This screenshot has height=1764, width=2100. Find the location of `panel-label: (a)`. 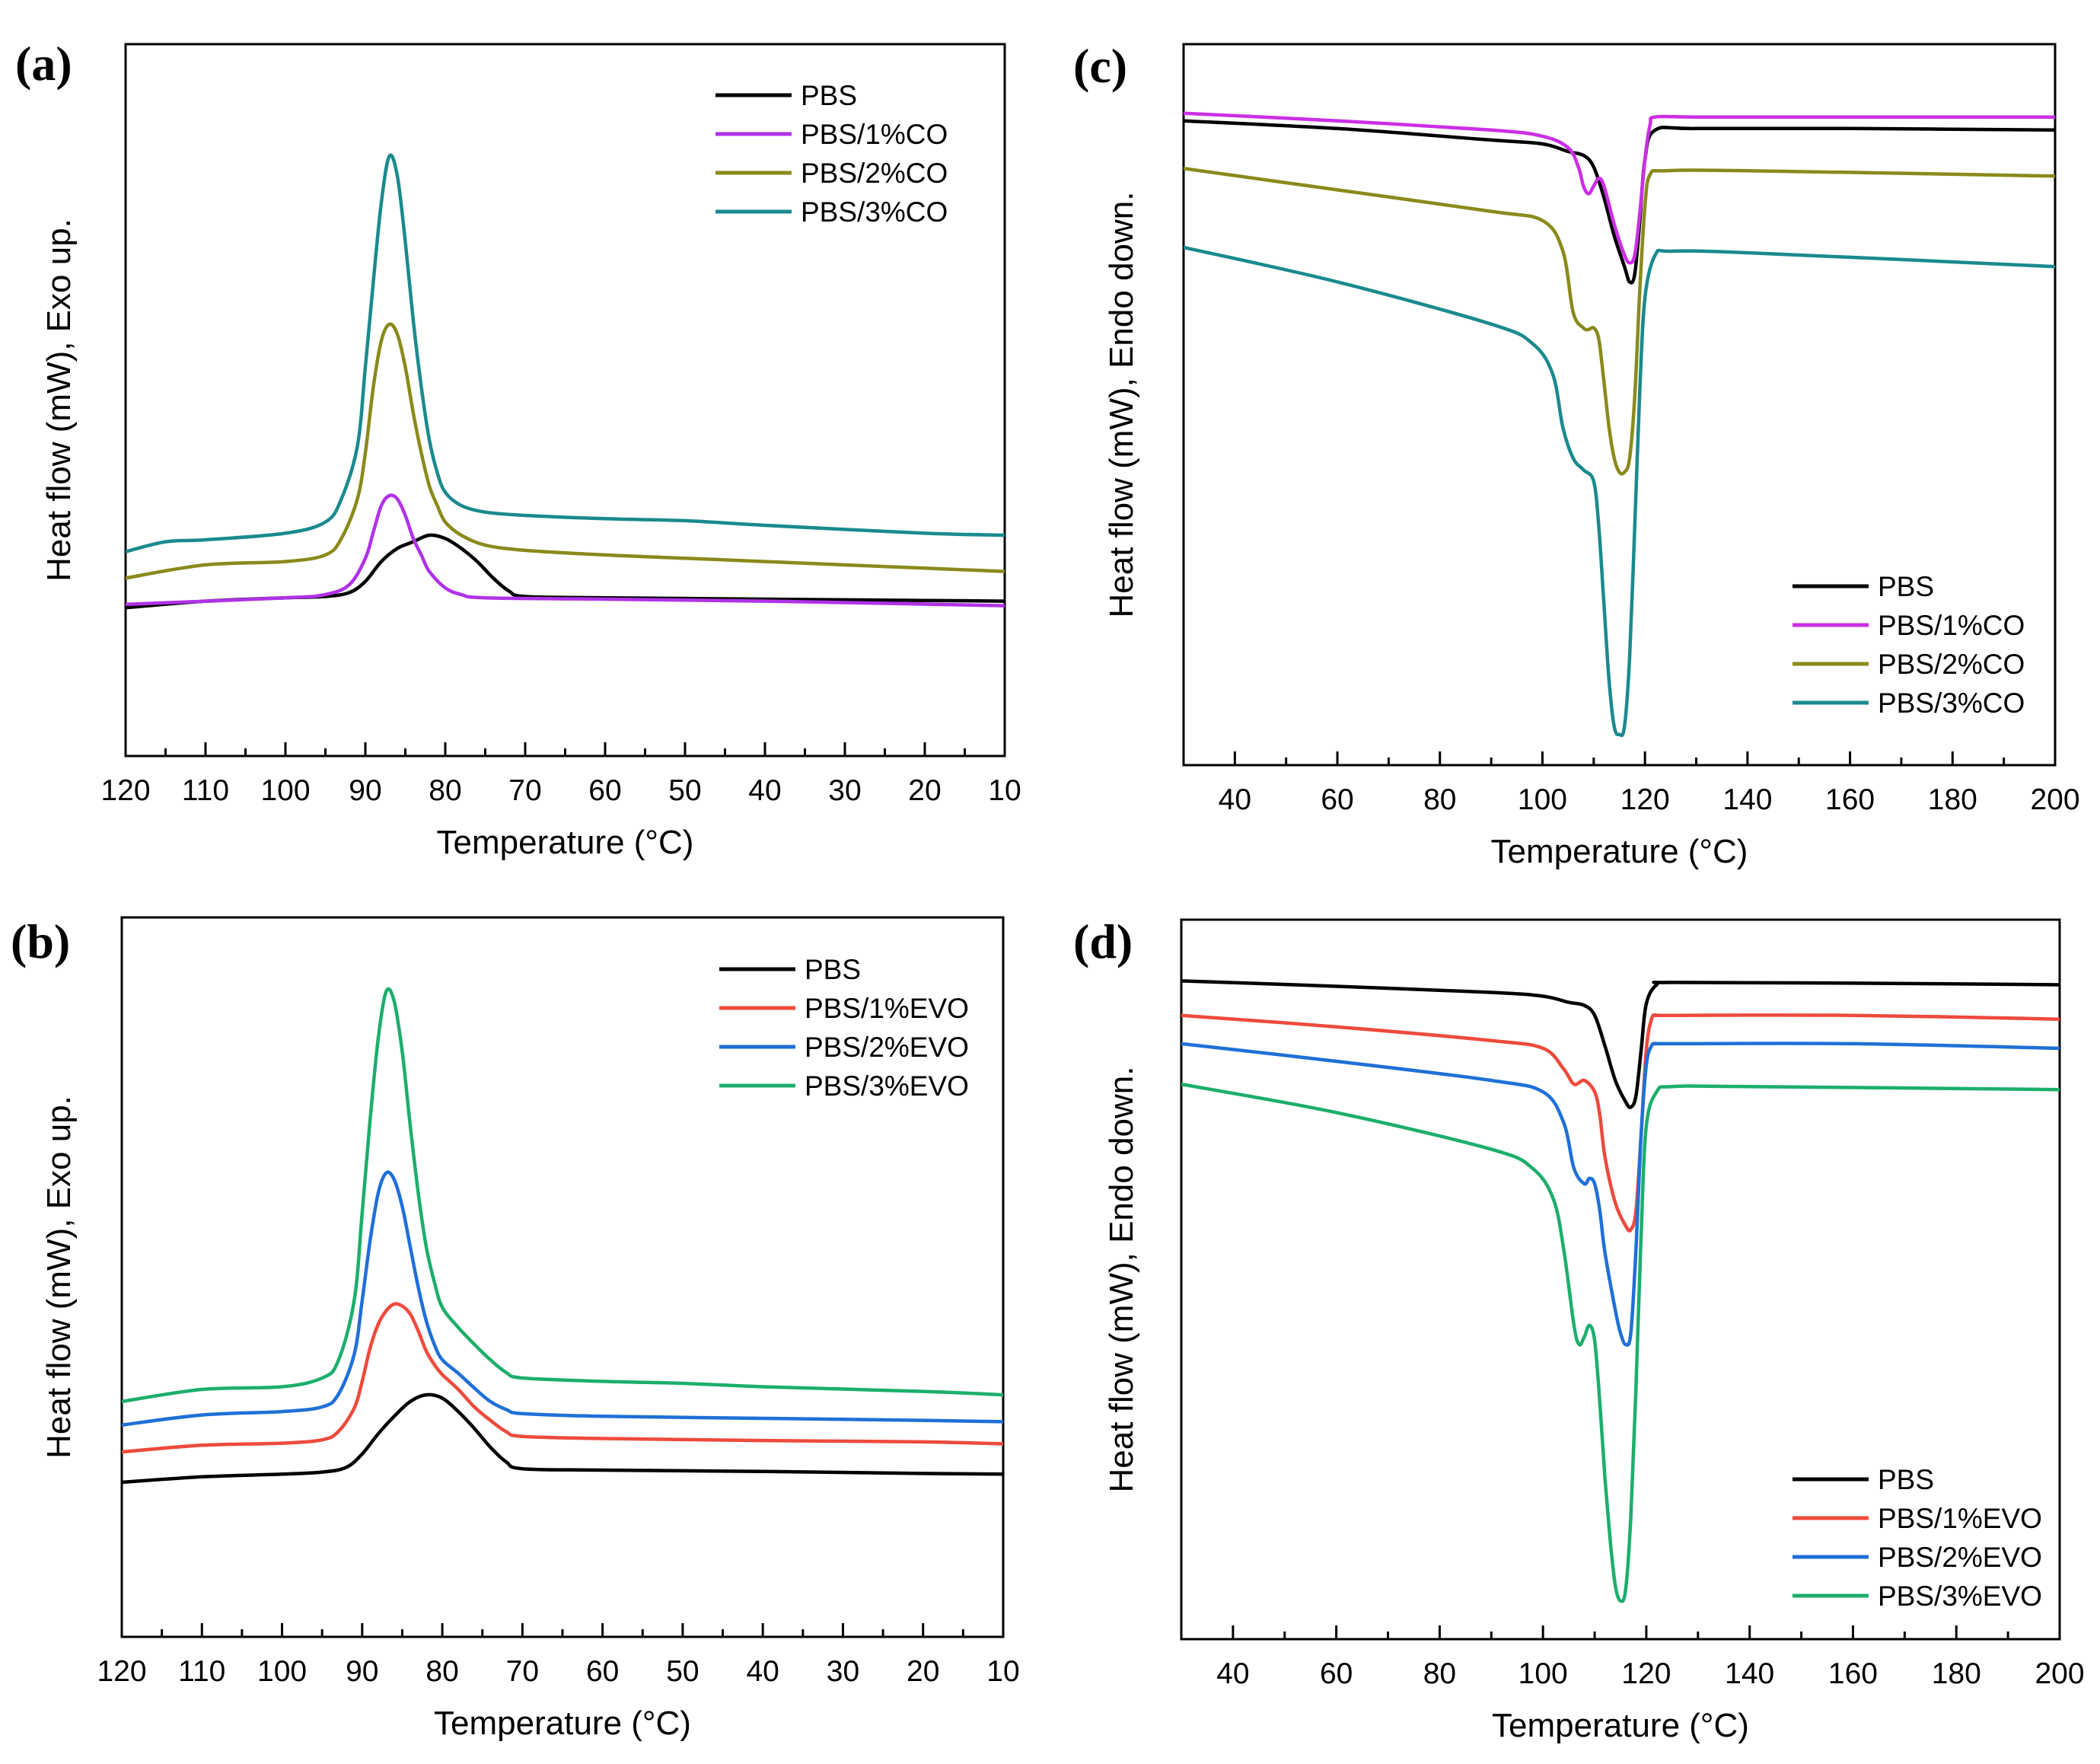

panel-label: (a) is located at coordinates (43, 64).